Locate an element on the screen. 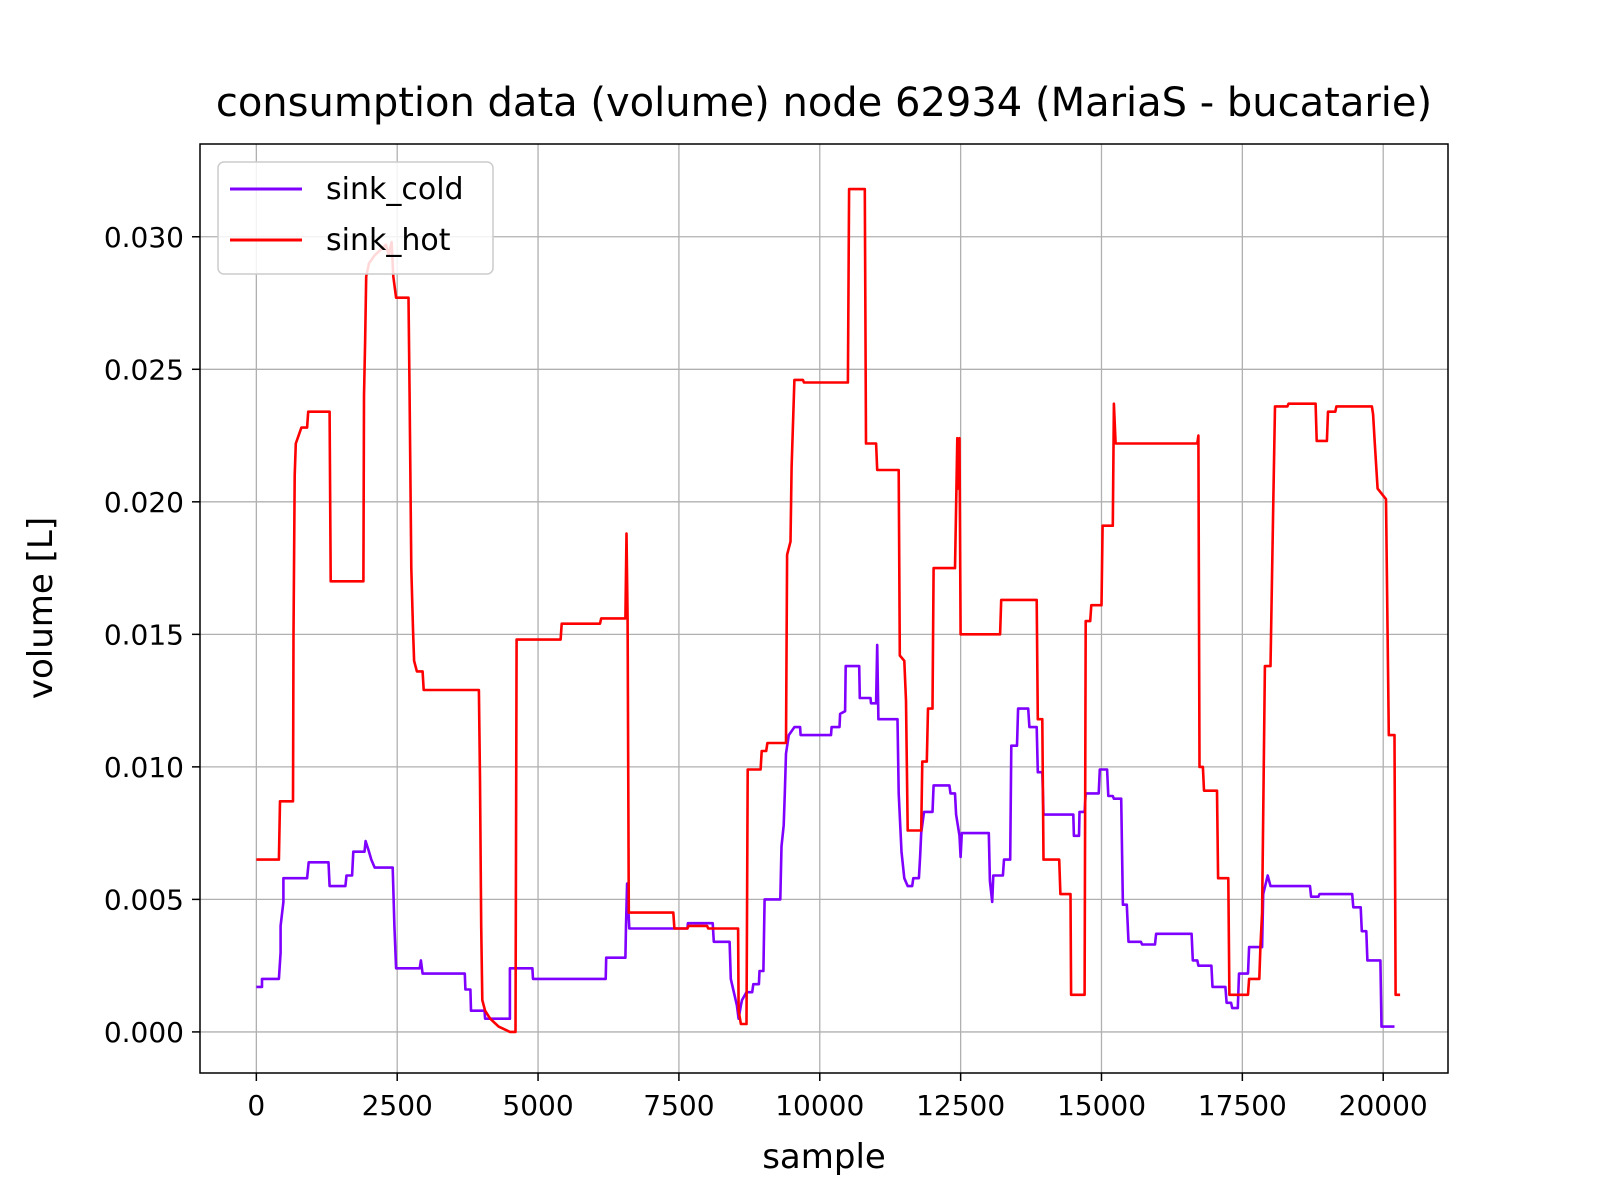 This screenshot has width=1600, height=1200. x-tick-label: 0 is located at coordinates (256, 1105).